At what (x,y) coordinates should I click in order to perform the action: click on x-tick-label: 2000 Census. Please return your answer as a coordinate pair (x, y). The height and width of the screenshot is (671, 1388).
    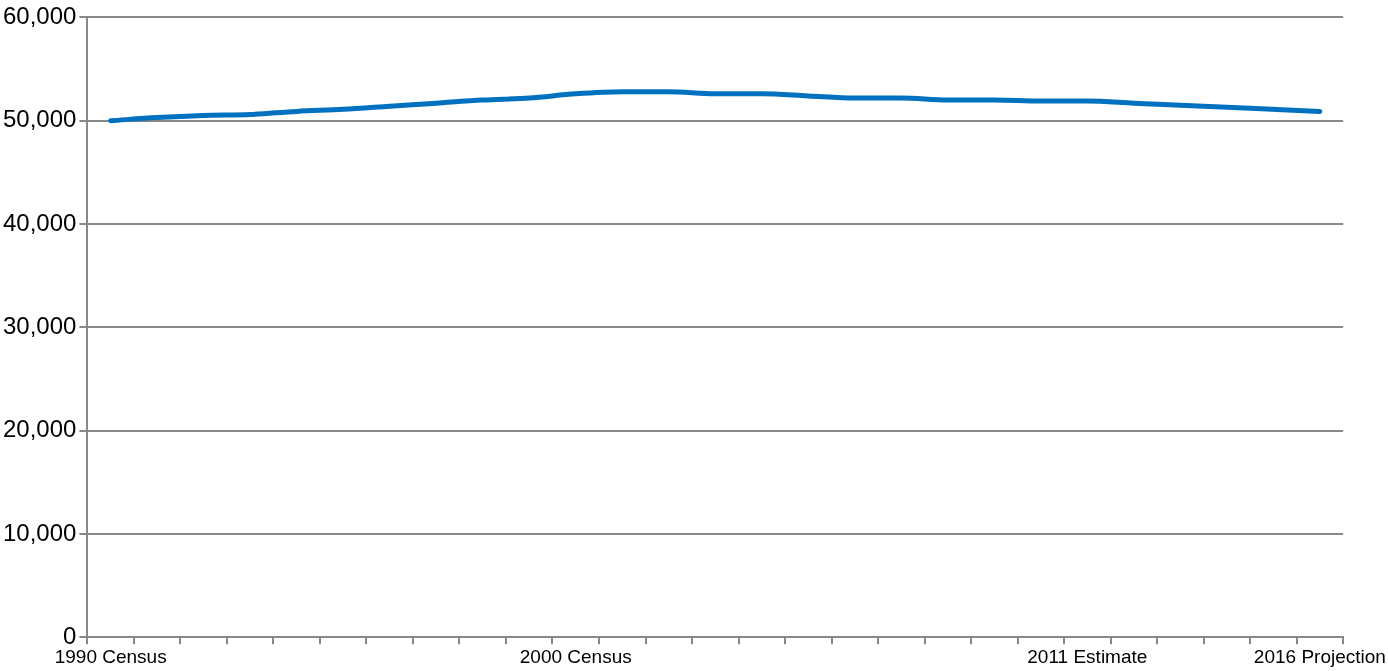
    Looking at the image, I should click on (575, 656).